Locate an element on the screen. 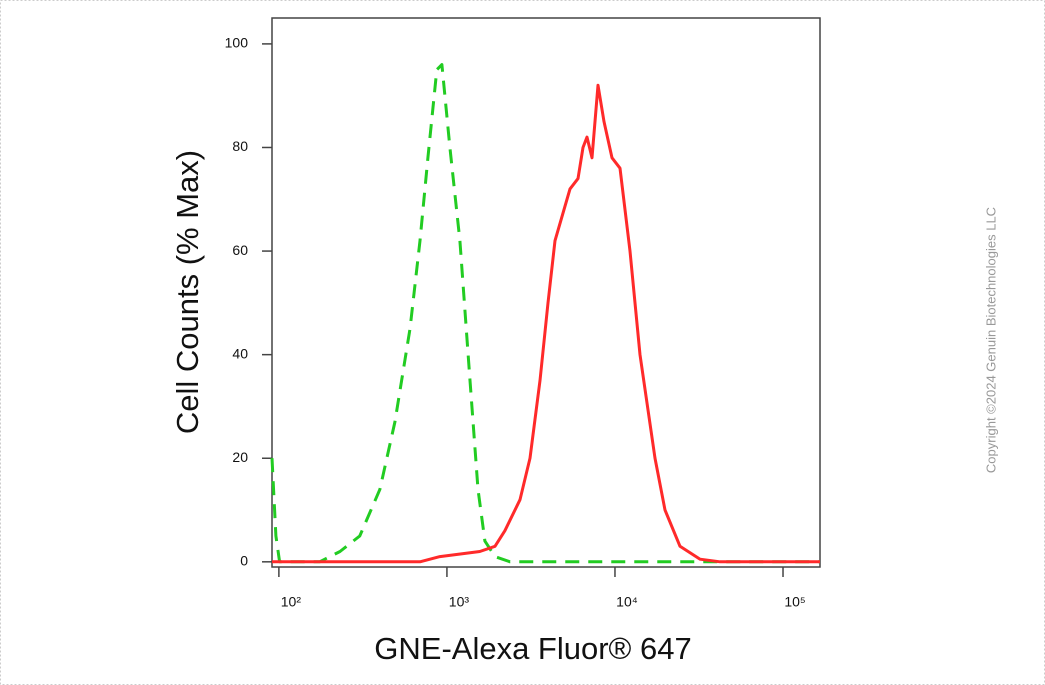 The image size is (1045, 685). x-axis-label: GNE-Alexa Fluor® 647 is located at coordinates (532, 648).